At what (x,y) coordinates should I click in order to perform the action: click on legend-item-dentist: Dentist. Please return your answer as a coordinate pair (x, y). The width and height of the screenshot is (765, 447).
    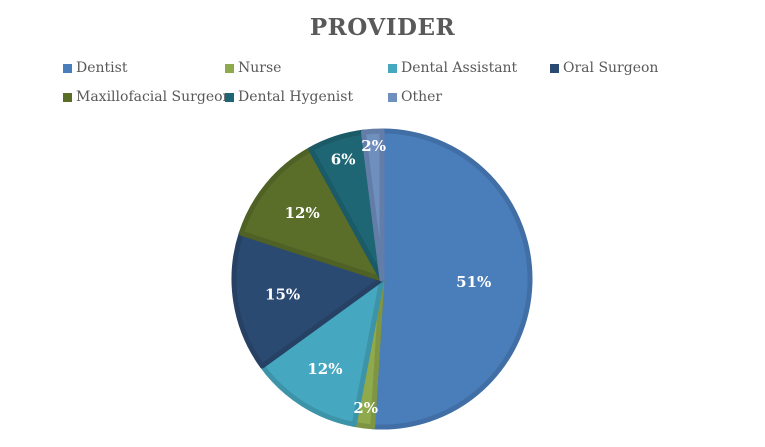
    Looking at the image, I should click on (95, 68).